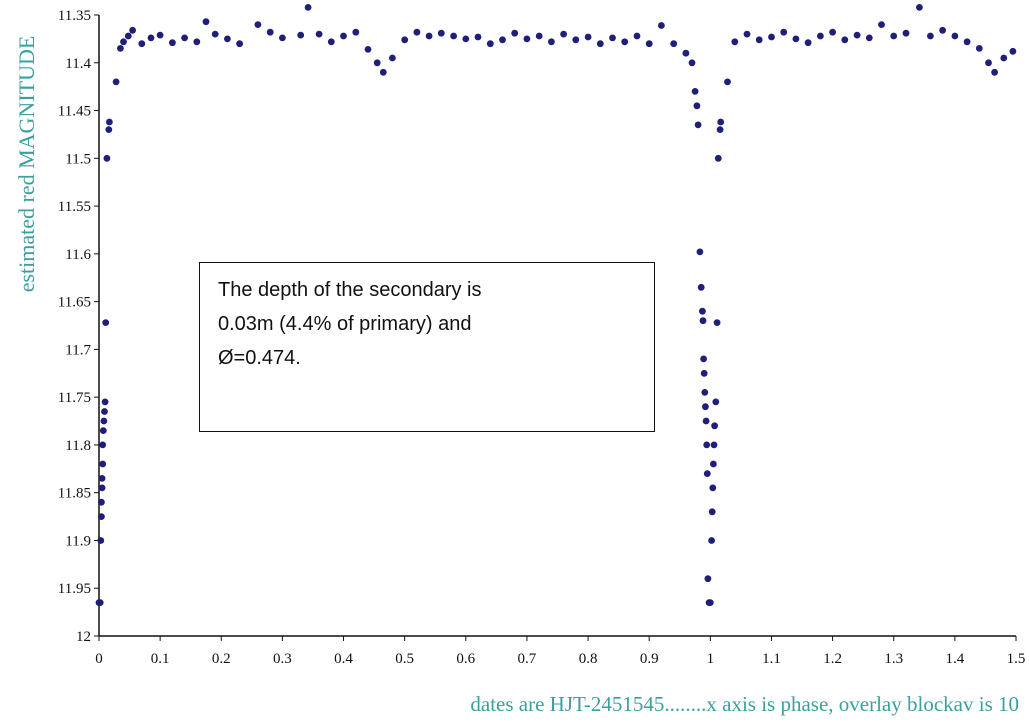  Describe the element at coordinates (221, 659) in the screenshot. I see `x-tick-label: 0.2` at that location.